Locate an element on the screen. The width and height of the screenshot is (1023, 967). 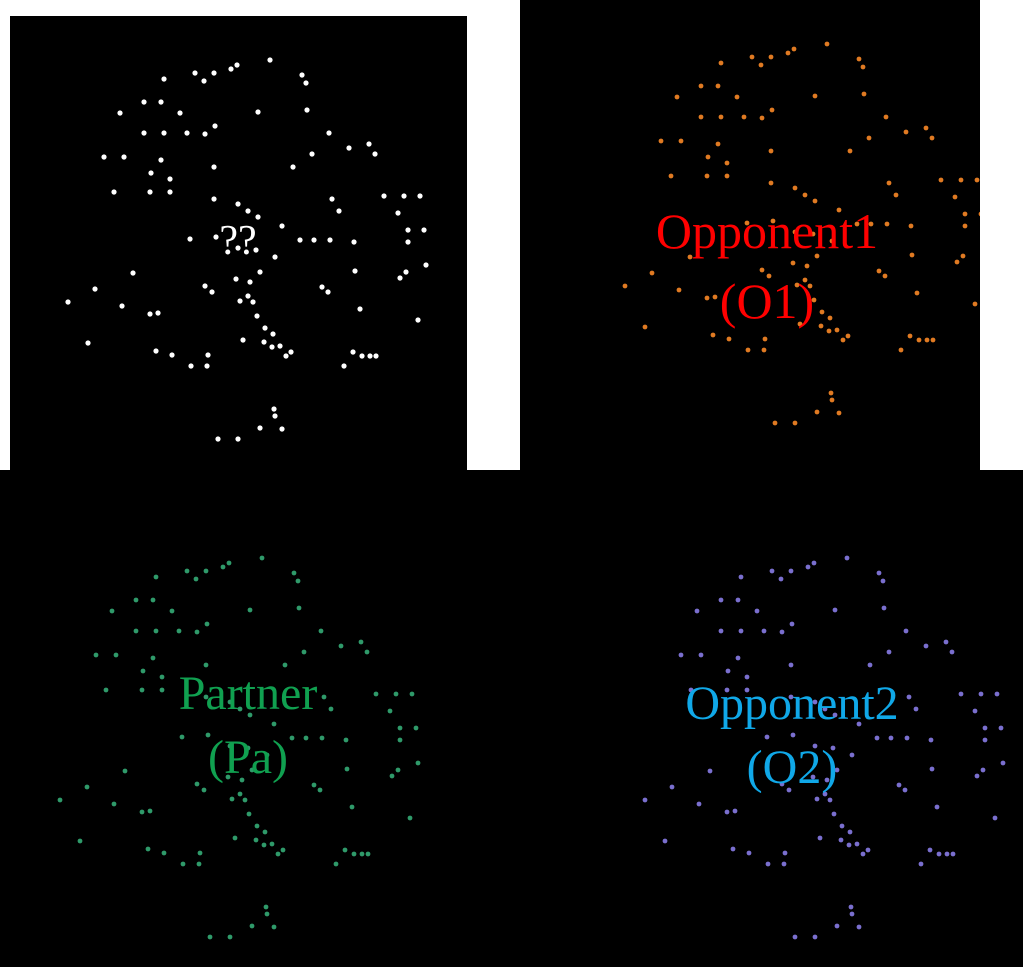
dot-pattern-partner is located at coordinates (239, 747).